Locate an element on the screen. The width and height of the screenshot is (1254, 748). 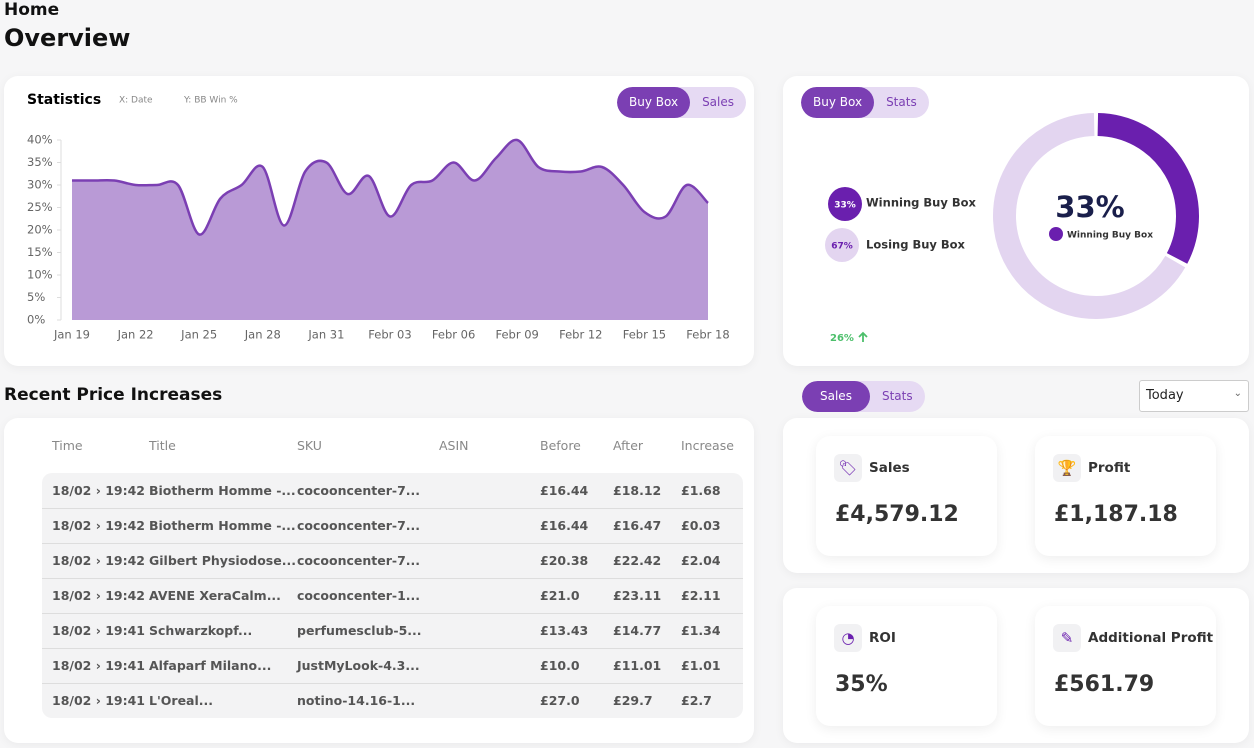
column-header: Before is located at coordinates (560, 445).